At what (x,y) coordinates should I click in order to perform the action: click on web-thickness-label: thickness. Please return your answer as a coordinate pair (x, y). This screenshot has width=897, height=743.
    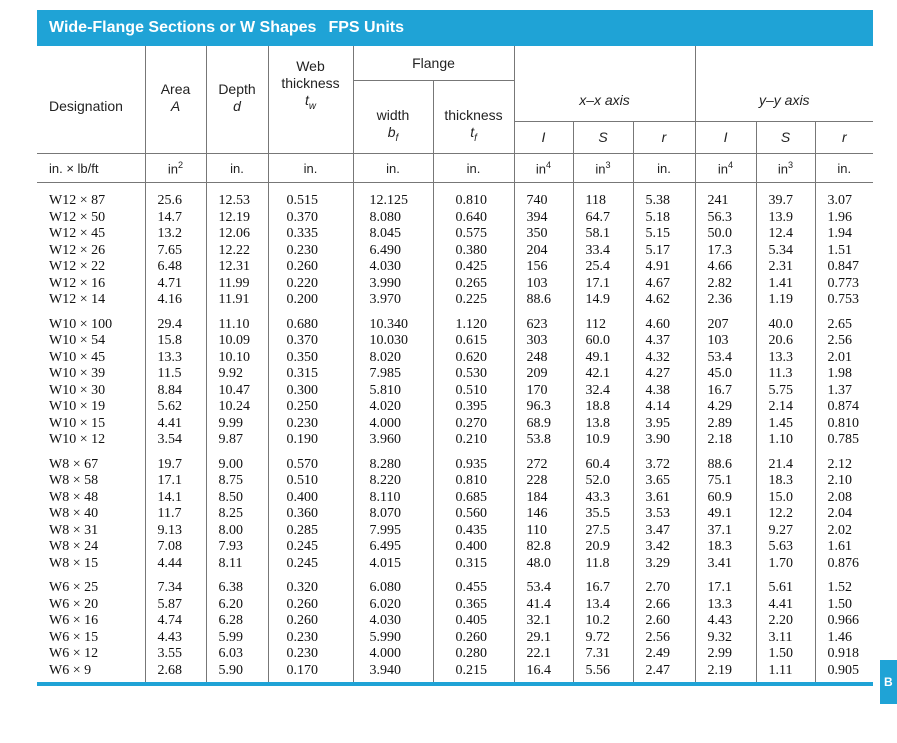
    Looking at the image, I should click on (310, 83).